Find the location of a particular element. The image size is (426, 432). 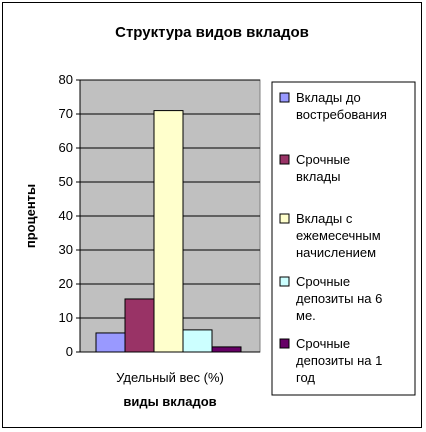

y-tick-label: 40 is located at coordinates (66, 215).